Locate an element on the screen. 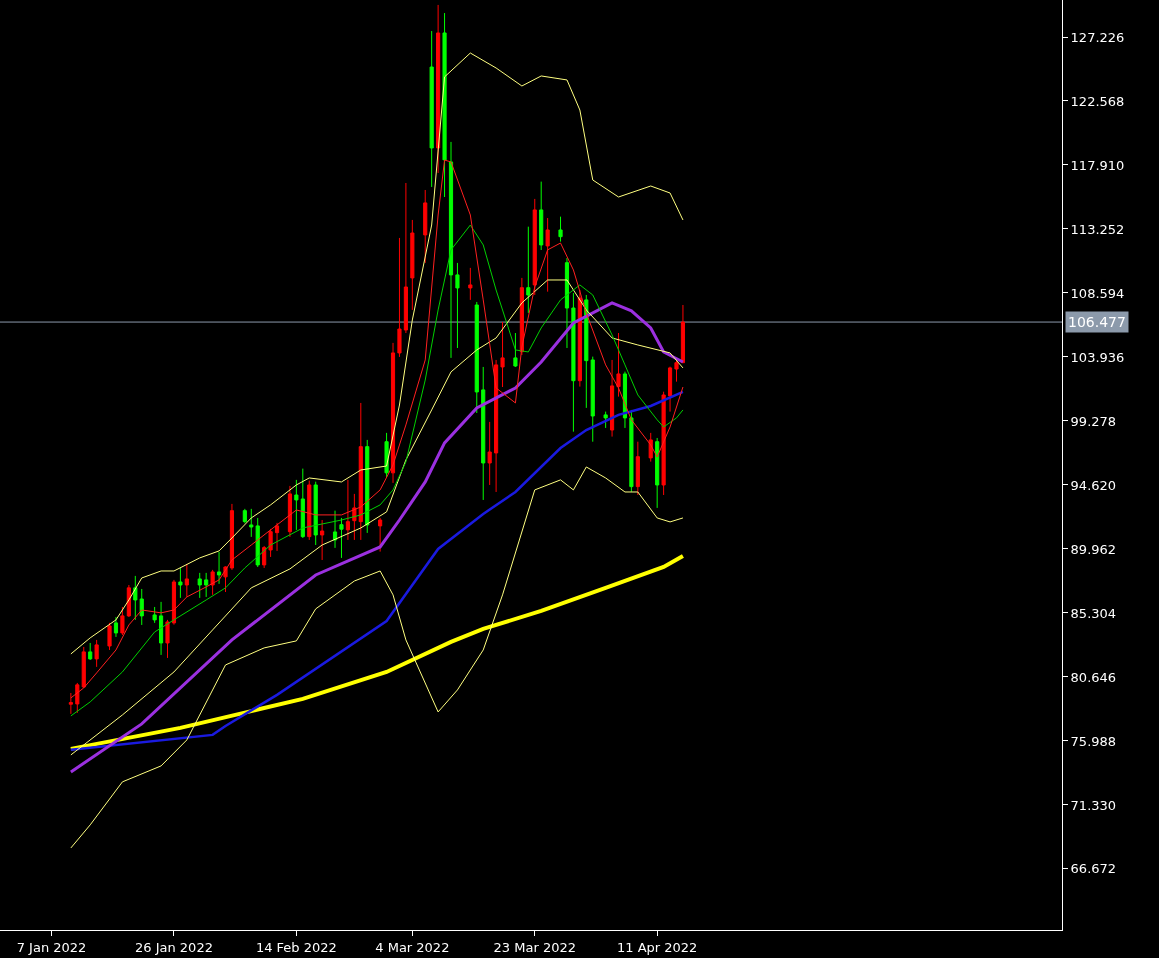  y-tick-label: 89.962 is located at coordinates (1093, 549).